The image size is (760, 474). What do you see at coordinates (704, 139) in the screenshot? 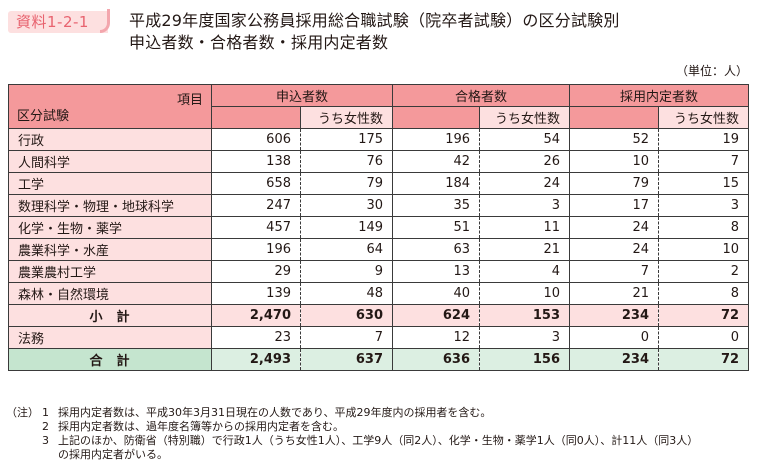
I see `cell-offers-female: 19` at bounding box center [704, 139].